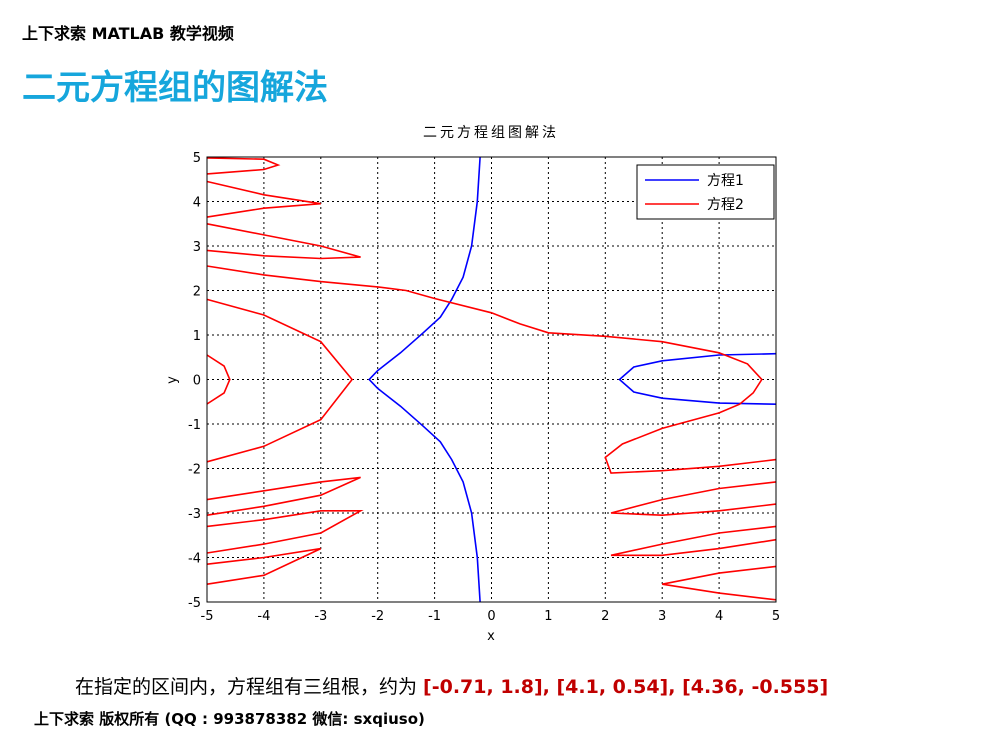 The height and width of the screenshot is (750, 1000). What do you see at coordinates (128, 33) in the screenshot?
I see `header: 上下求索 MATLAB 教学视频` at bounding box center [128, 33].